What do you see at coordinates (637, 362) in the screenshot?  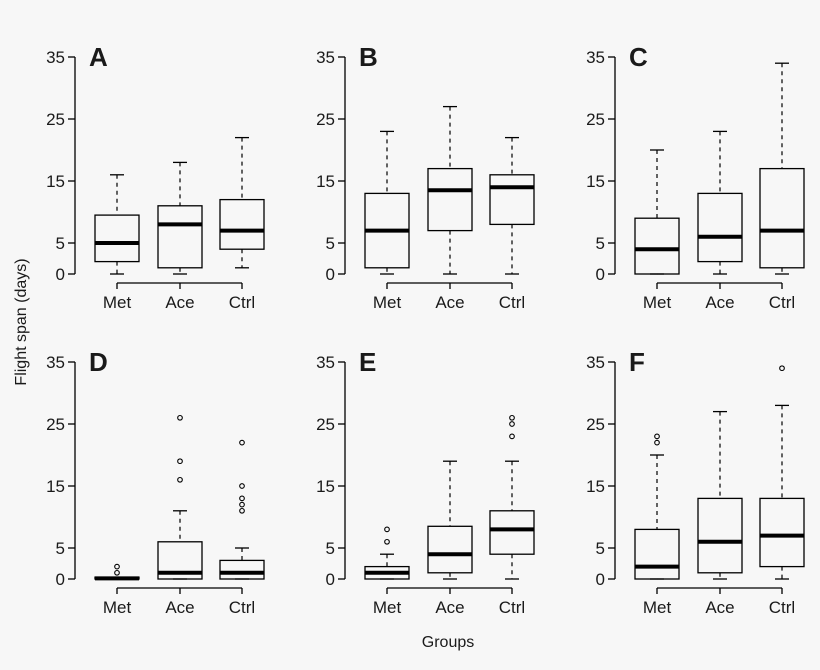 I see `panel-letter: F` at bounding box center [637, 362].